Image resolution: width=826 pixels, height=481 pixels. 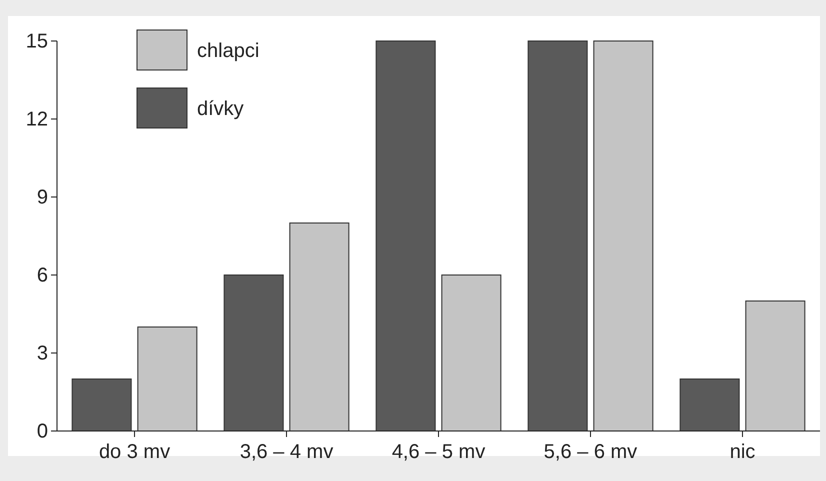 I want to click on x-tick-label: 5,6 – 6 mv, so click(x=591, y=452).